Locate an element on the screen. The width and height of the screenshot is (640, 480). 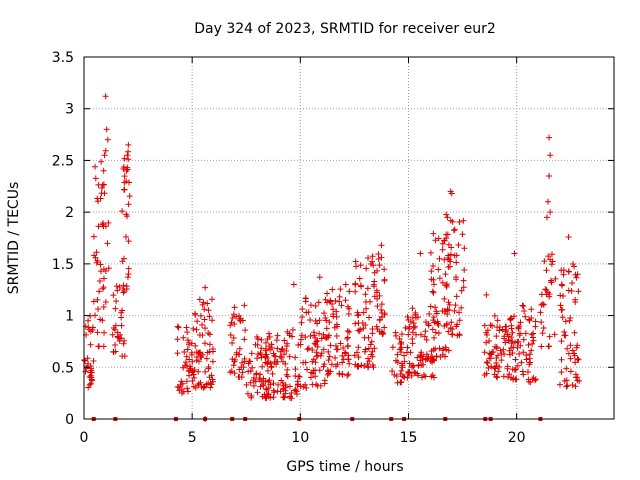
y-tick-label: 3.5 is located at coordinates (63, 58).